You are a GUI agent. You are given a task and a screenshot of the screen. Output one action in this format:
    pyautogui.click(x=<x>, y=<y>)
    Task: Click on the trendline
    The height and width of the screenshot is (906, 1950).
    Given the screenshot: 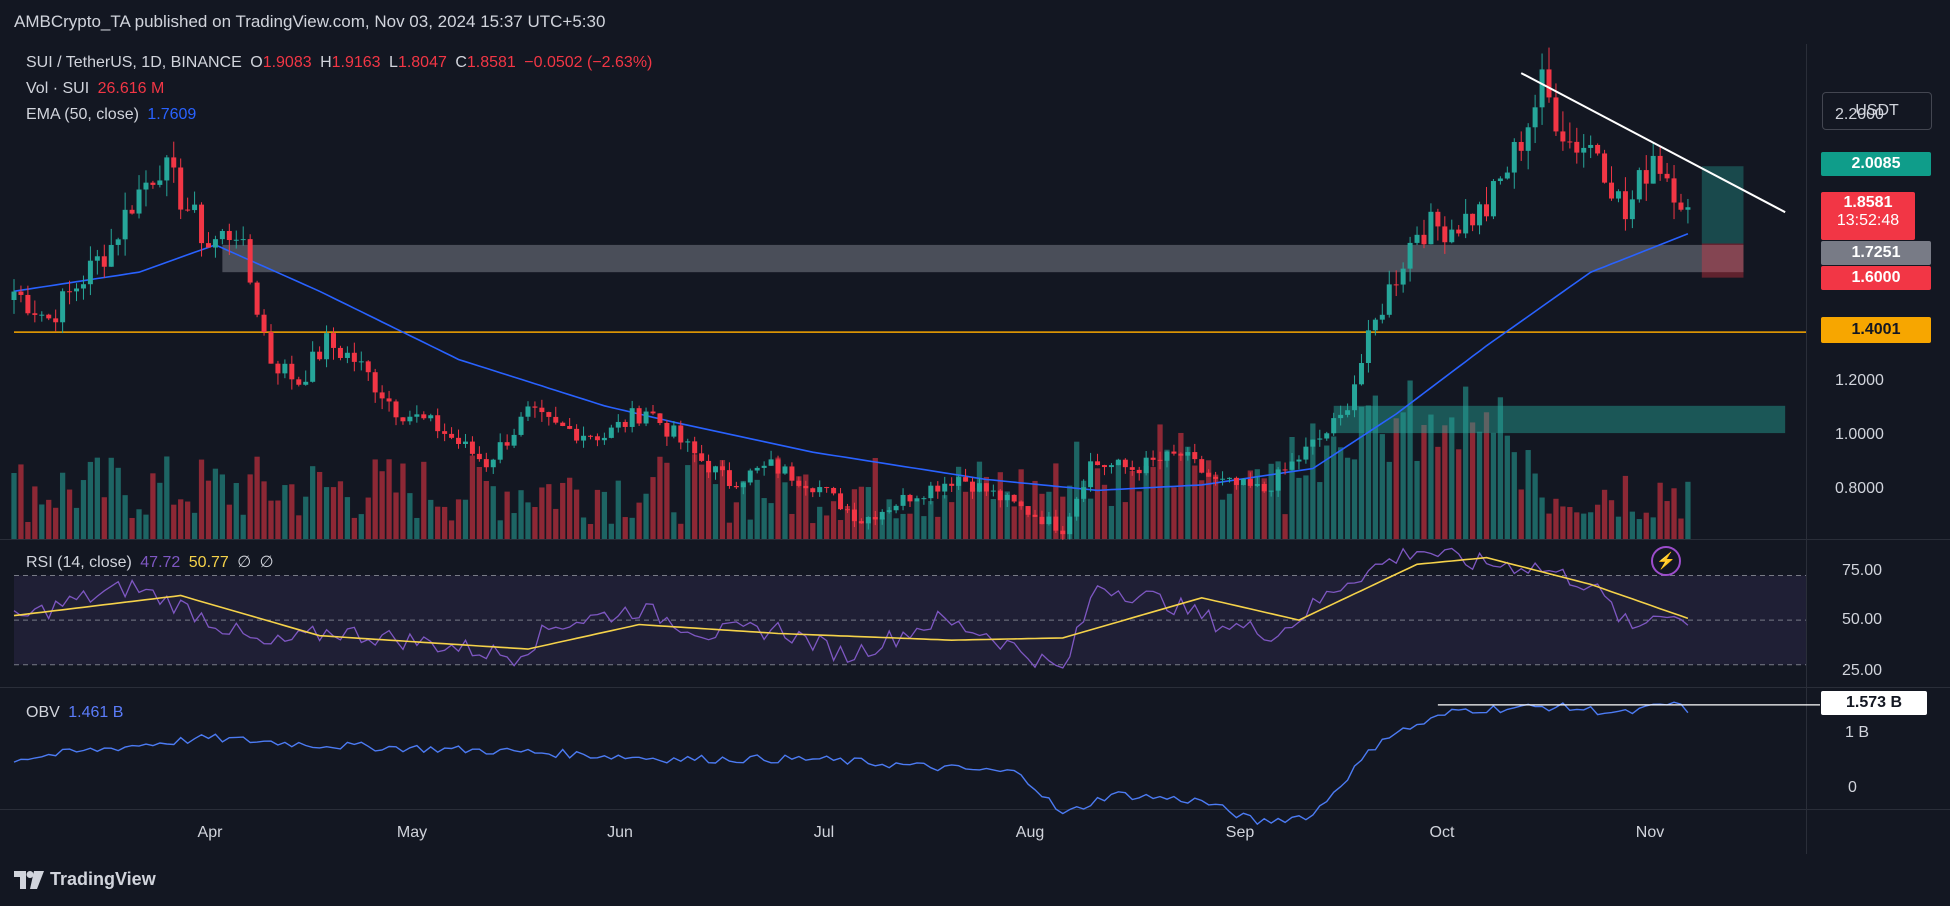 What is the action you would take?
    pyautogui.click(x=1653, y=143)
    